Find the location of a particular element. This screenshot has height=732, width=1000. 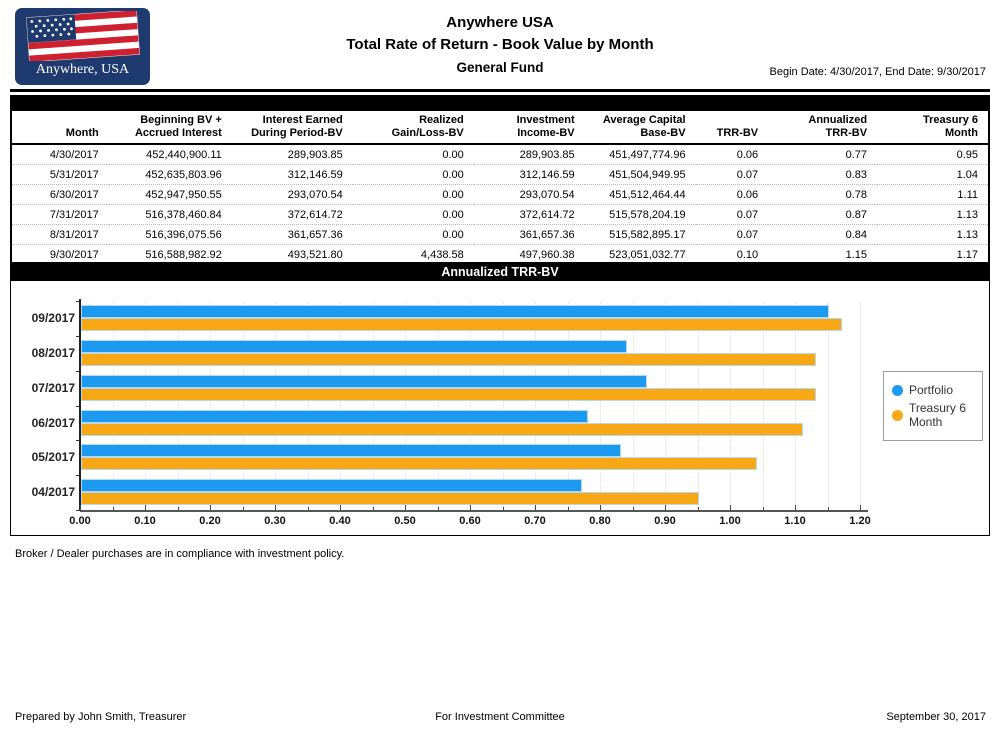

column-header: Treasury 6 Month is located at coordinates (950, 126).